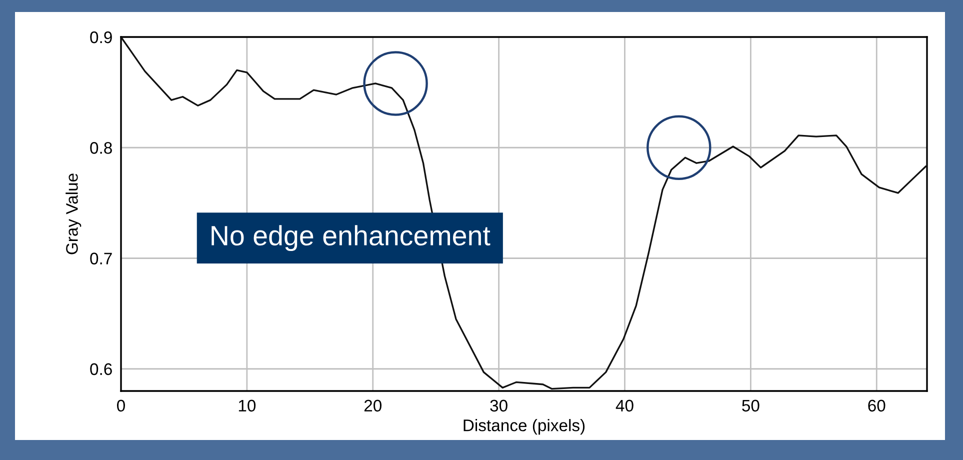  I want to click on y-tick-label: 0.9, so click(101, 37).